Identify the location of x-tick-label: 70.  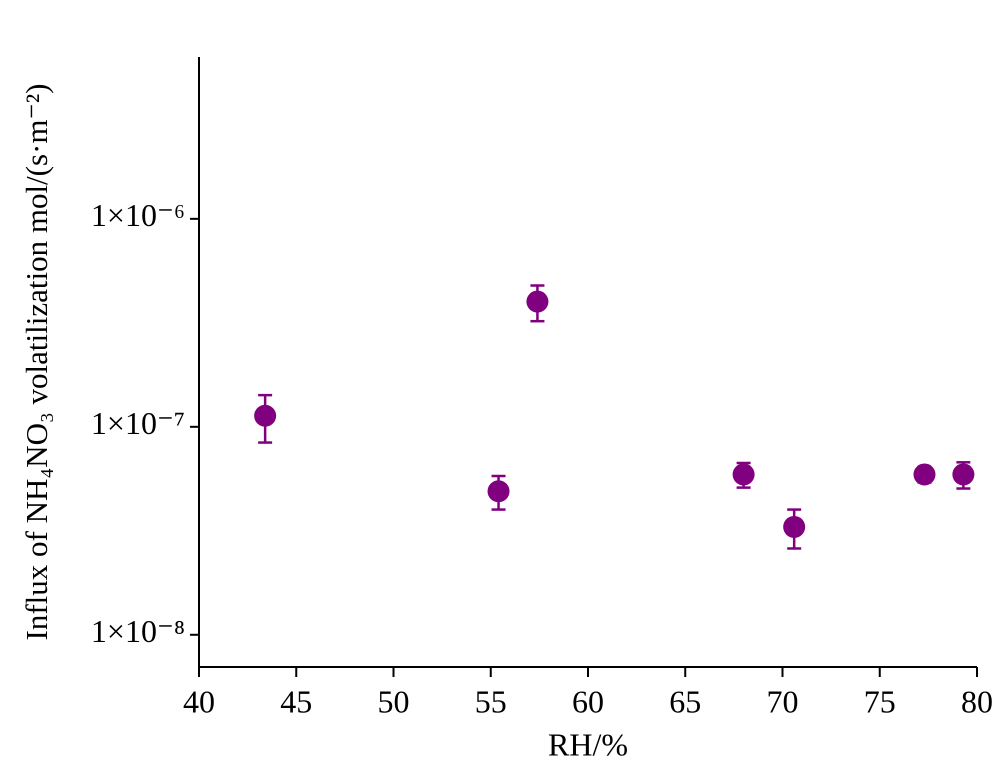
(783, 701).